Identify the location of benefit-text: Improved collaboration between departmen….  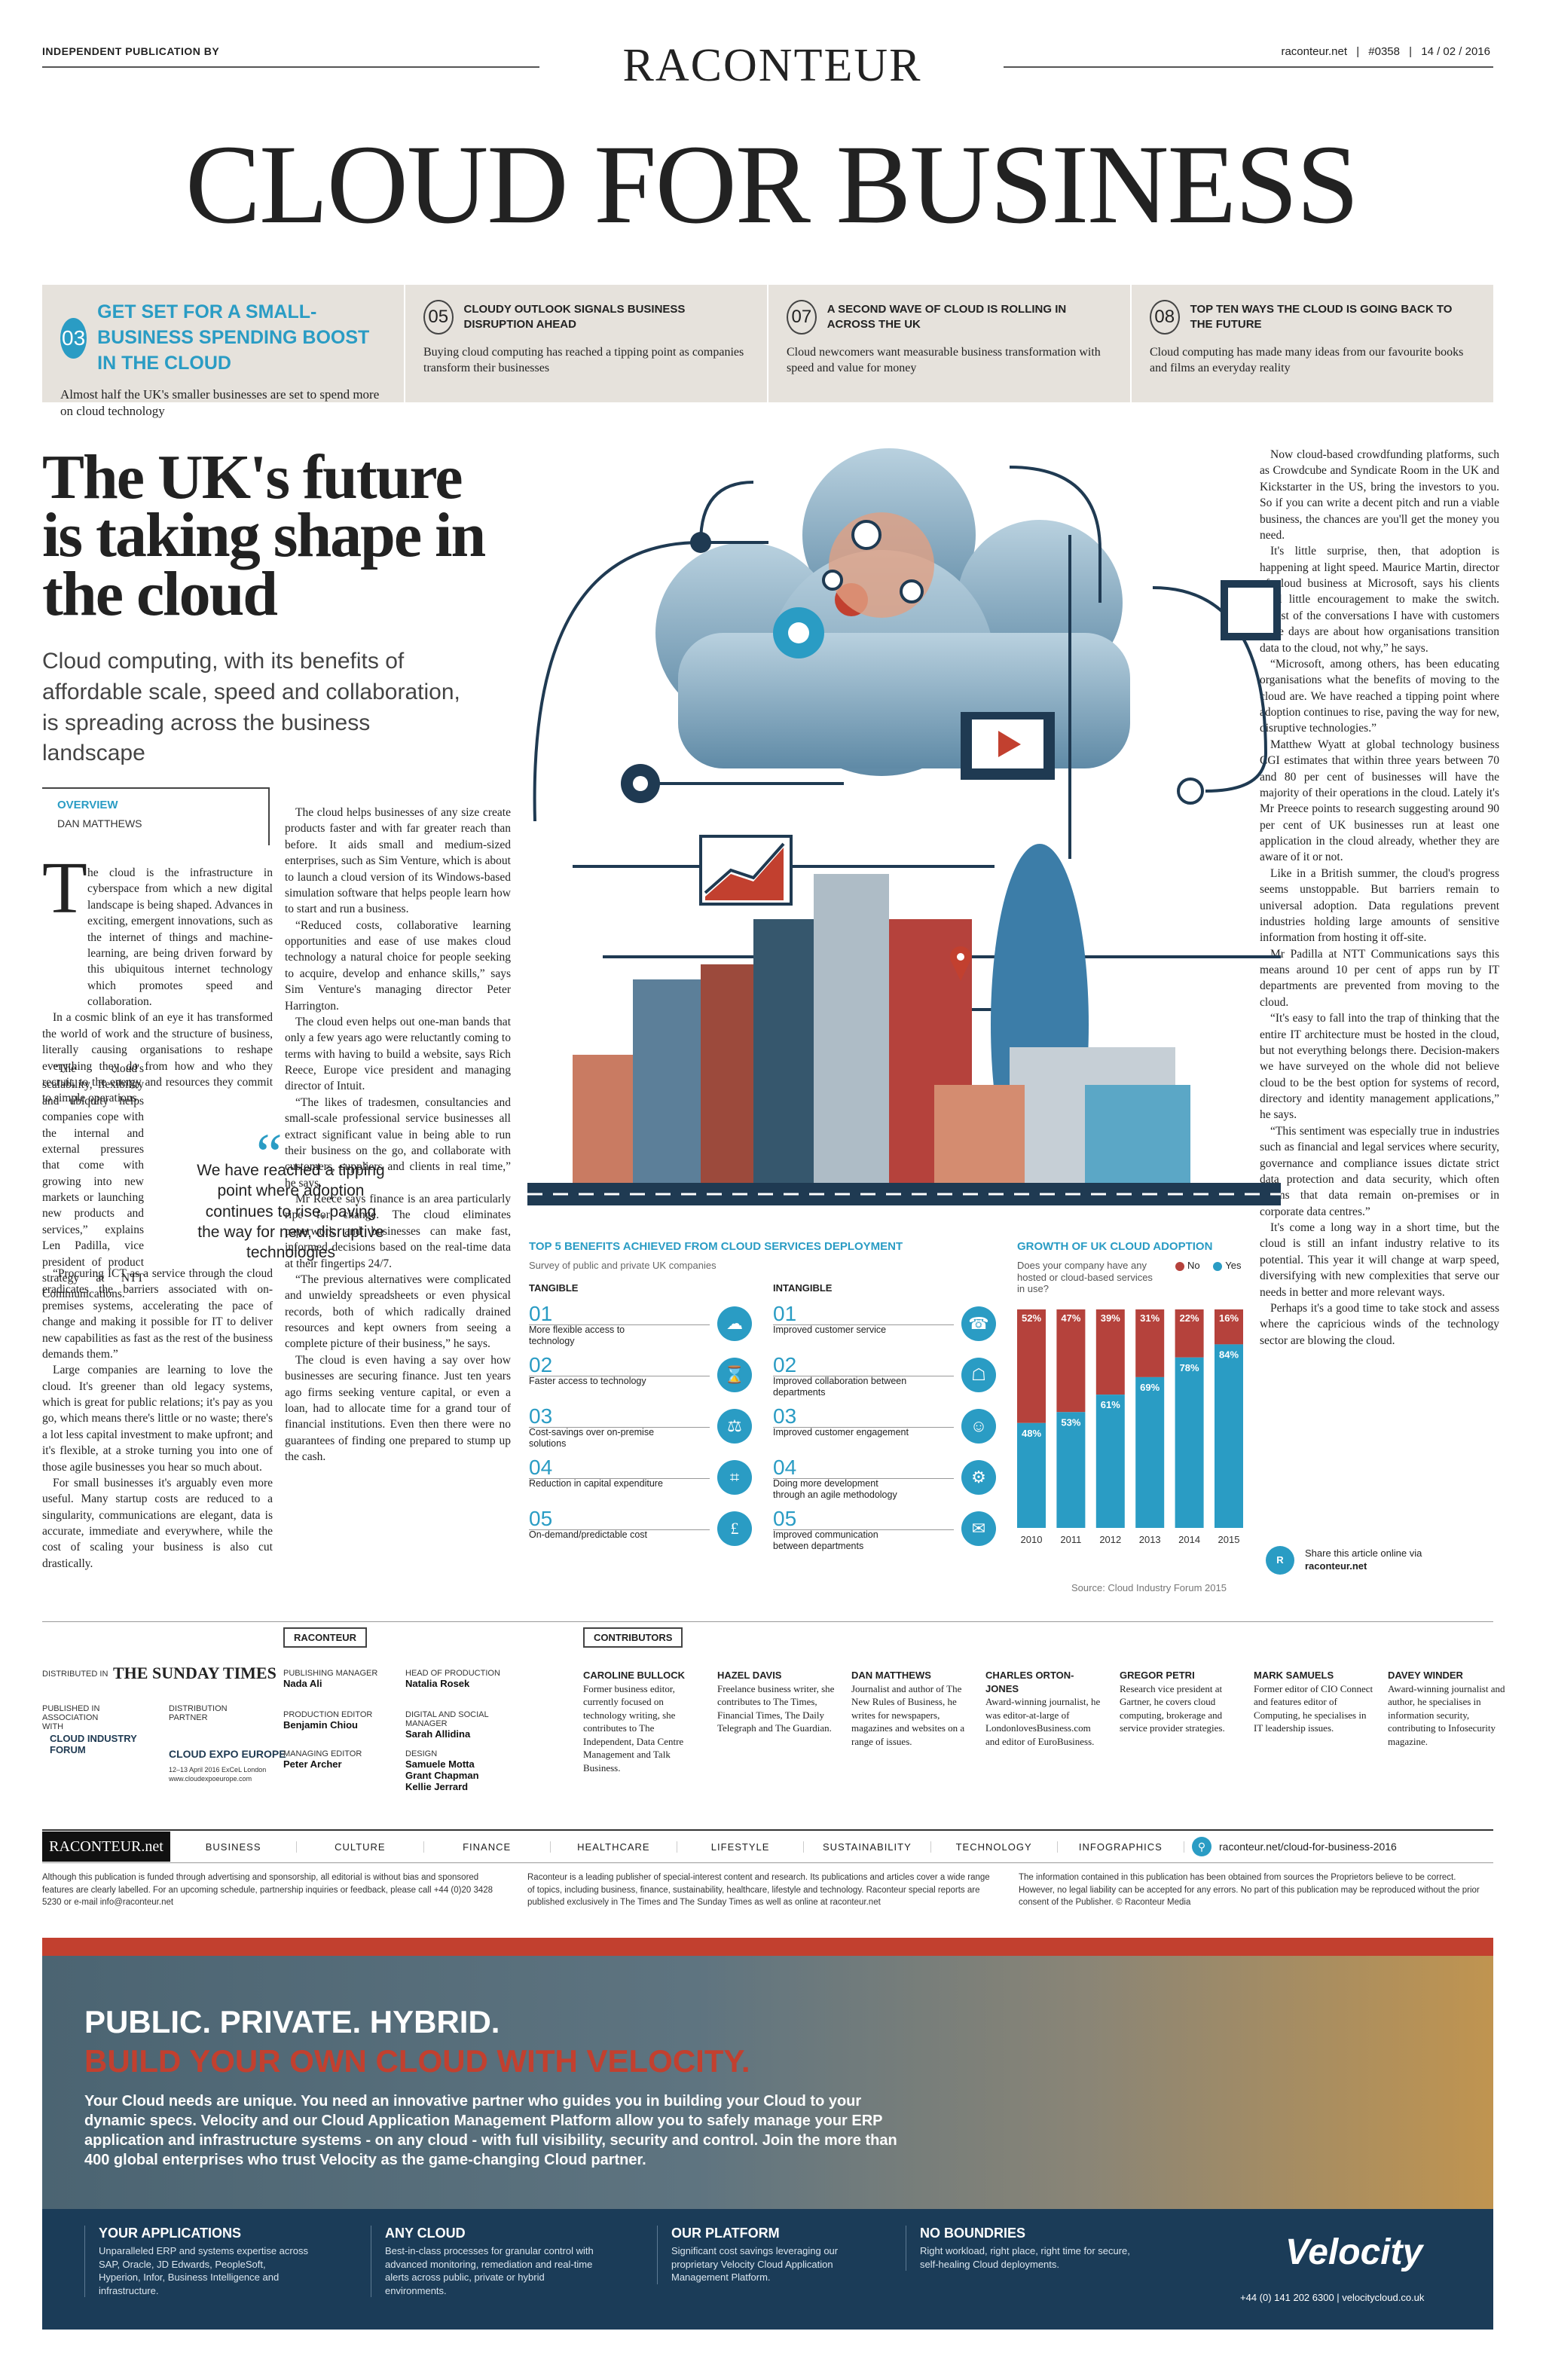
(840, 1387).